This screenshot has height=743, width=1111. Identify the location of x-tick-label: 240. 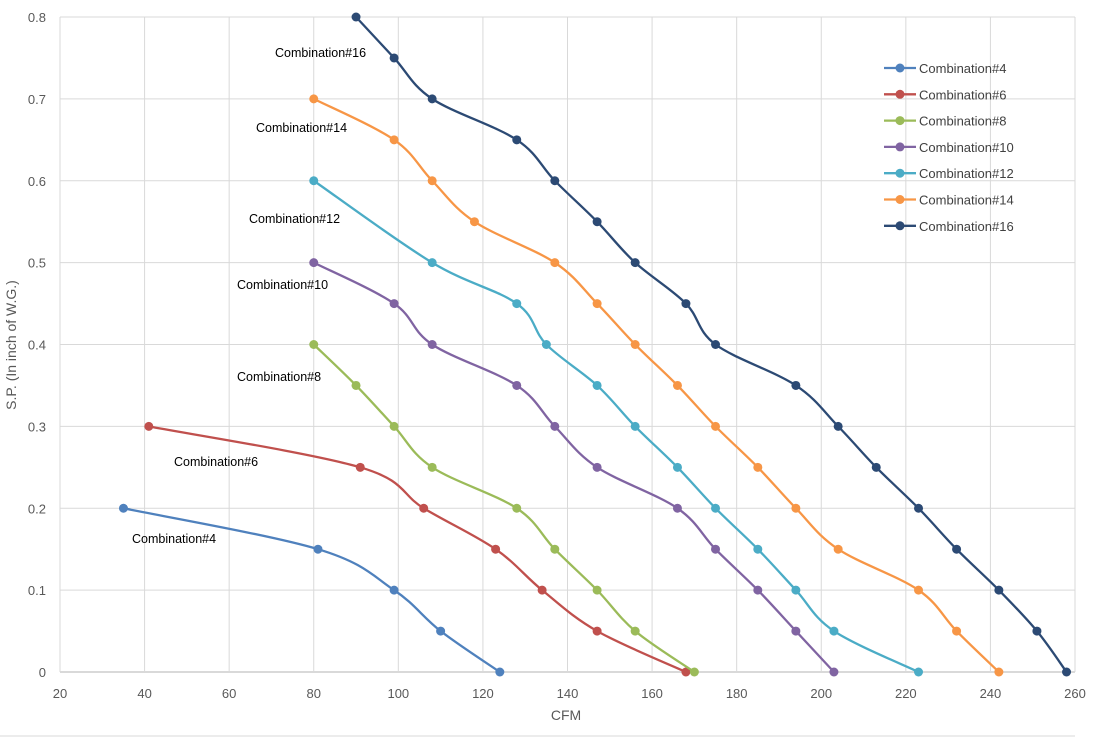
(991, 693).